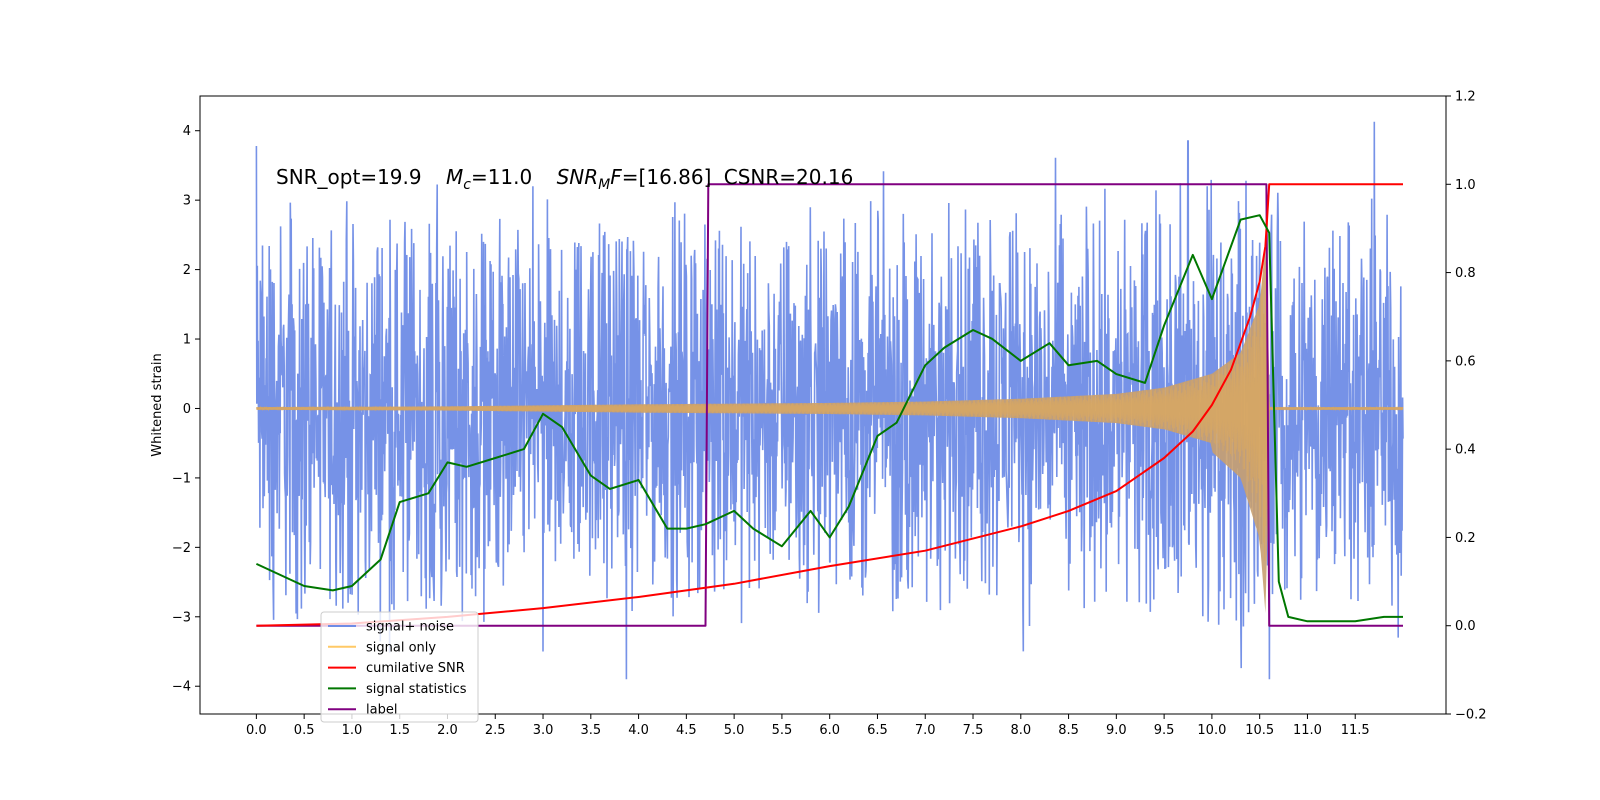 The height and width of the screenshot is (800, 1600). What do you see at coordinates (667, 177) in the screenshot?
I see `snrmf-value: =[16.86]` at bounding box center [667, 177].